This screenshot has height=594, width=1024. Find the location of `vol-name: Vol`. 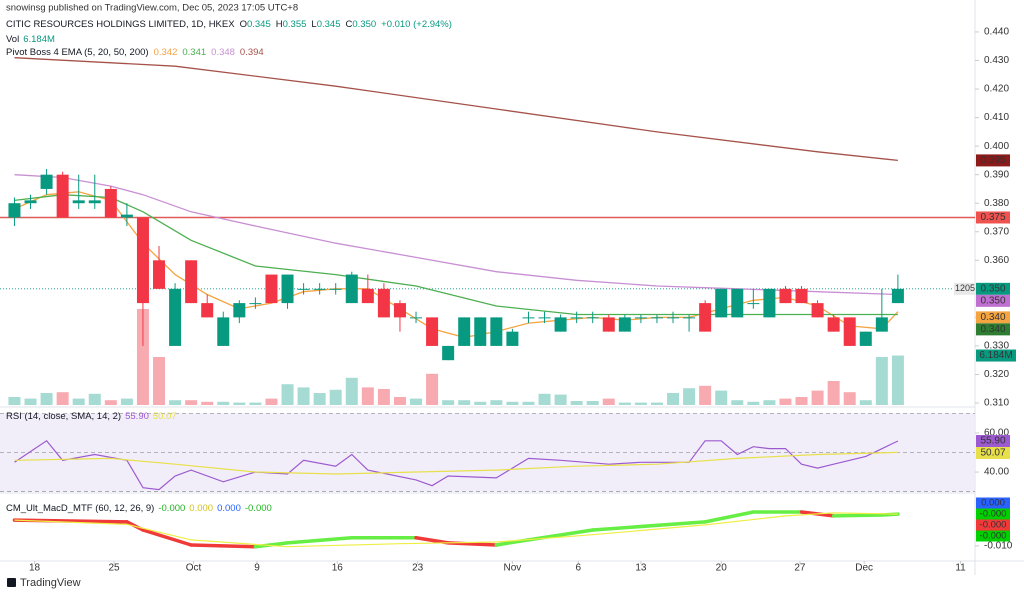

vol-name: Vol is located at coordinates (12, 39).